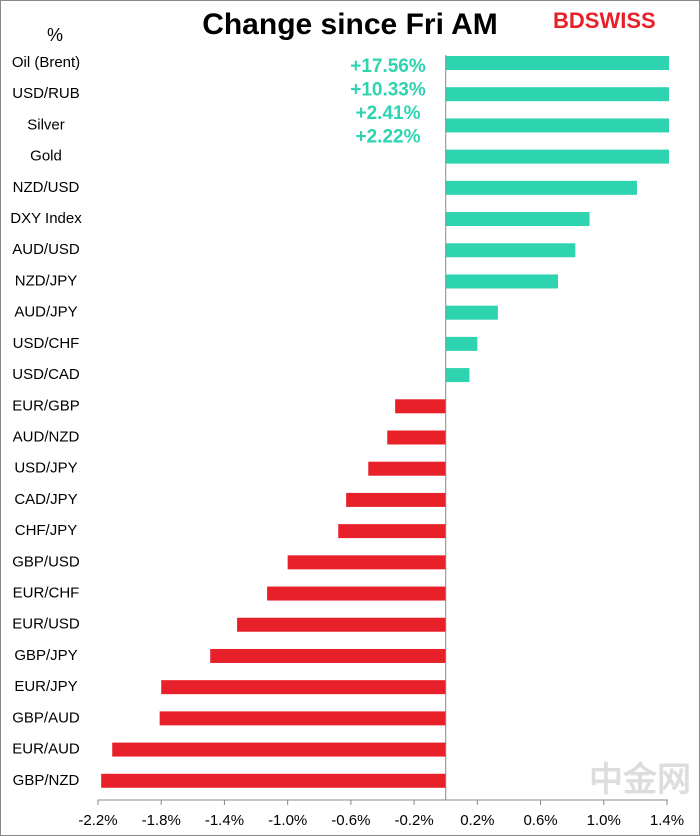 Image resolution: width=700 pixels, height=836 pixels. Describe the element at coordinates (46, 593) in the screenshot. I see `y-tick-label: EUR/CHF` at that location.